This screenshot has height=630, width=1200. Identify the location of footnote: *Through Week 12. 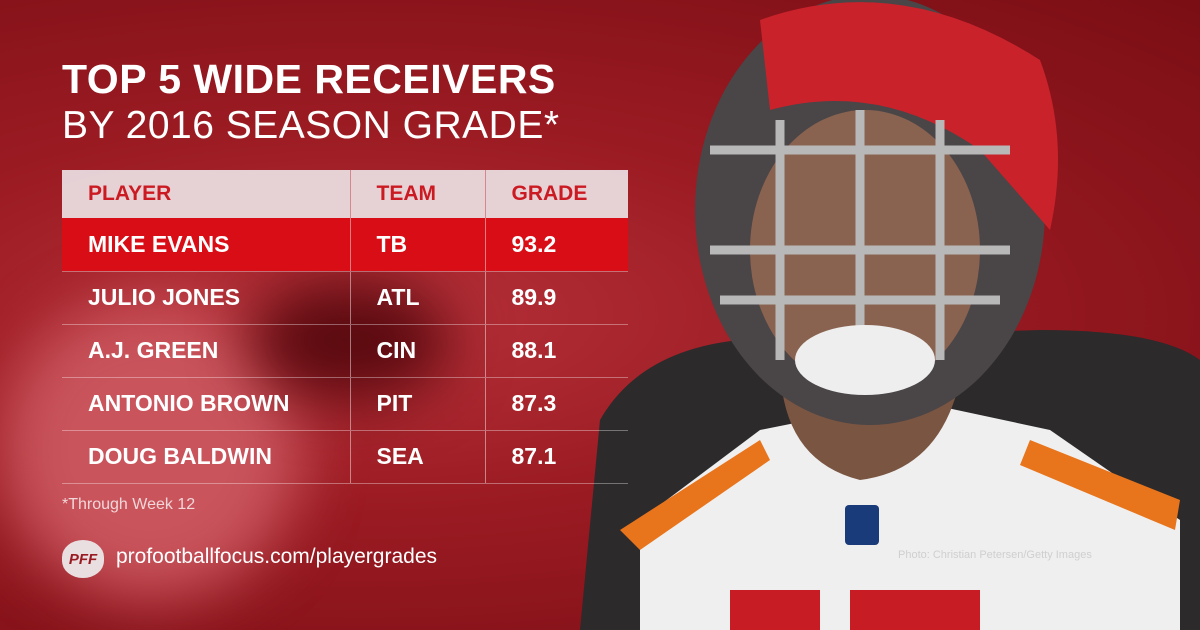
(129, 504).